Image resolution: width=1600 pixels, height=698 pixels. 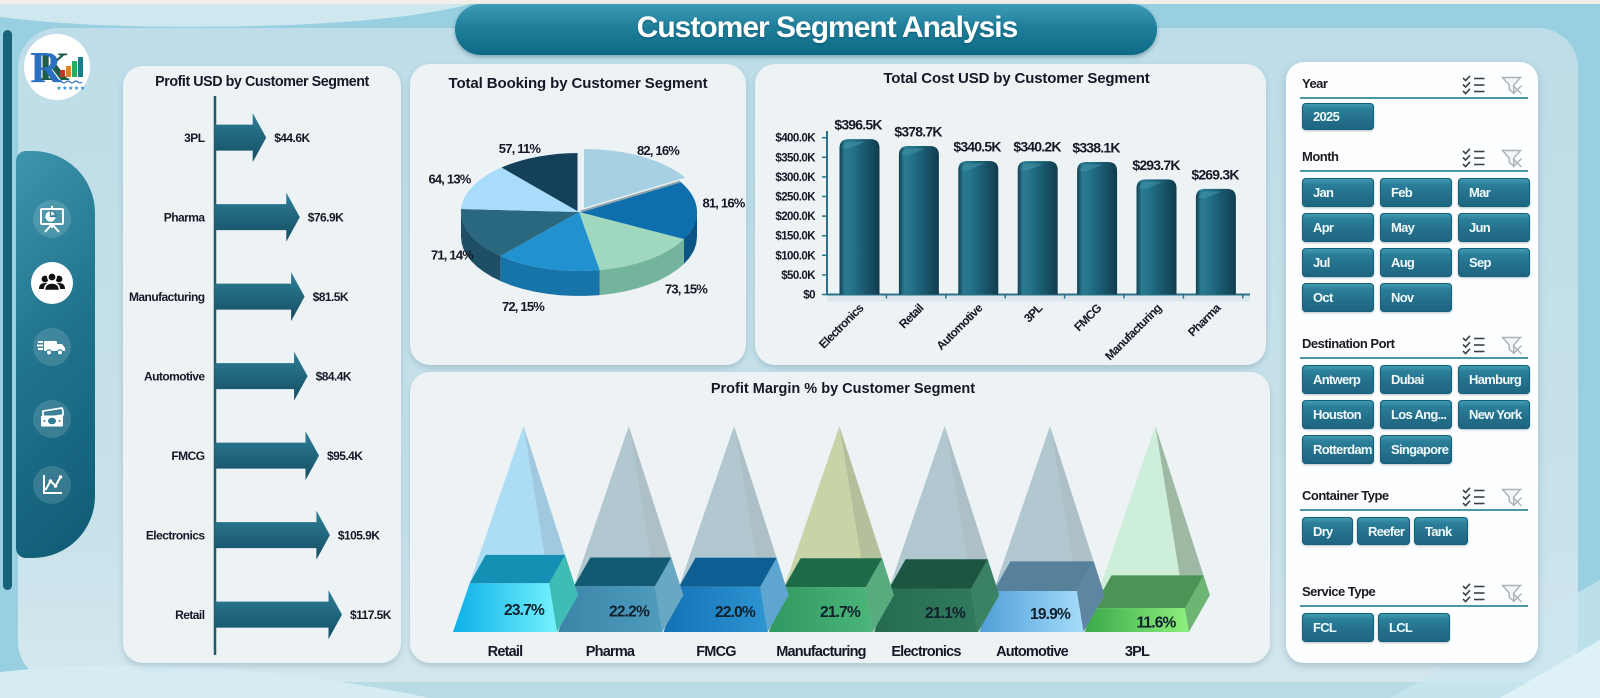 What do you see at coordinates (449, 179) in the screenshot?
I see `svg-text: 64, 13%` at bounding box center [449, 179].